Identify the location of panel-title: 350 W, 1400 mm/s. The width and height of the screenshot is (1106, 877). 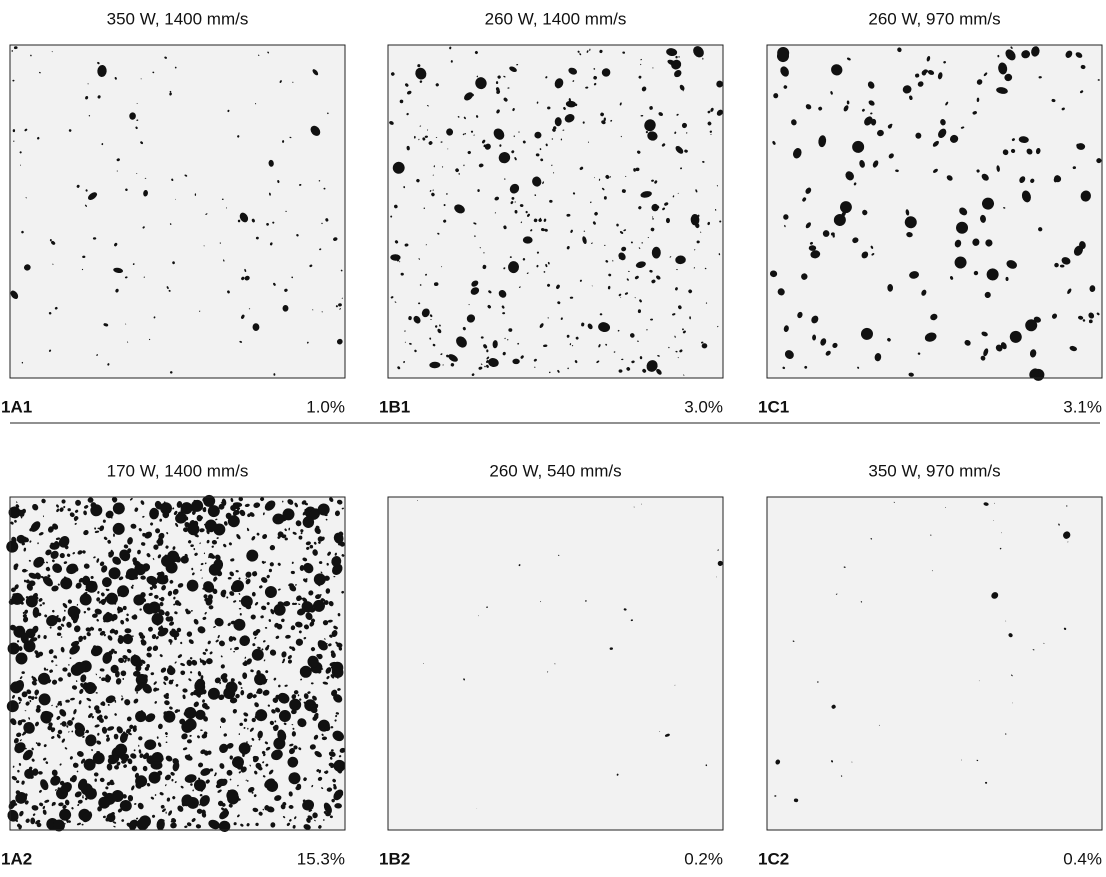
(178, 18).